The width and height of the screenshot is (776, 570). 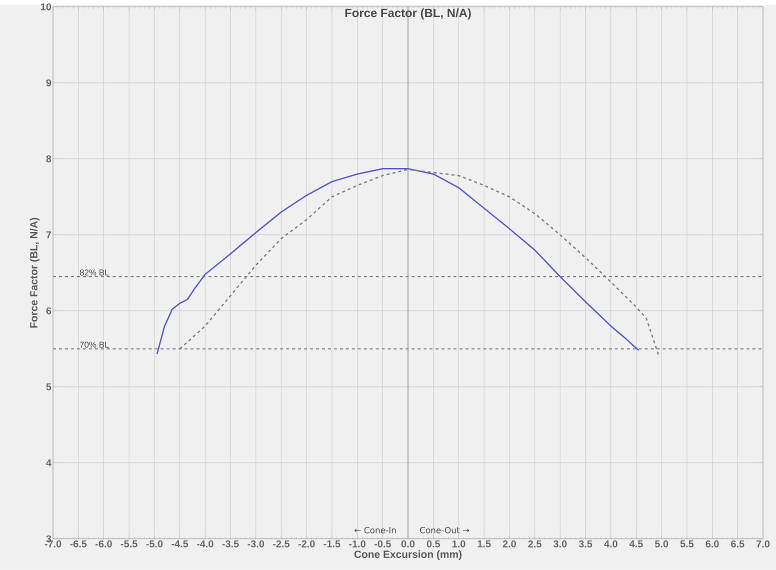 What do you see at coordinates (687, 544) in the screenshot?
I see `x-tick-label: 5.5` at bounding box center [687, 544].